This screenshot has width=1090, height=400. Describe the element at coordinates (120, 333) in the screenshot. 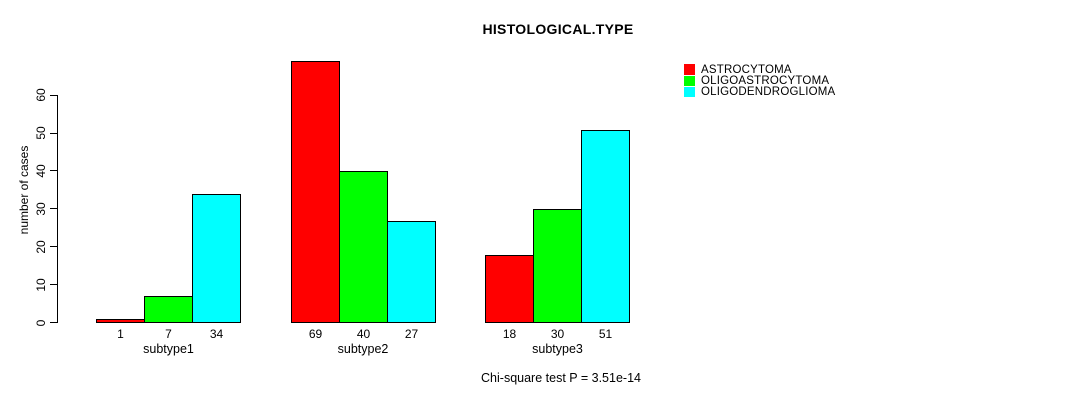

I see `bar-value-label: 1` at that location.